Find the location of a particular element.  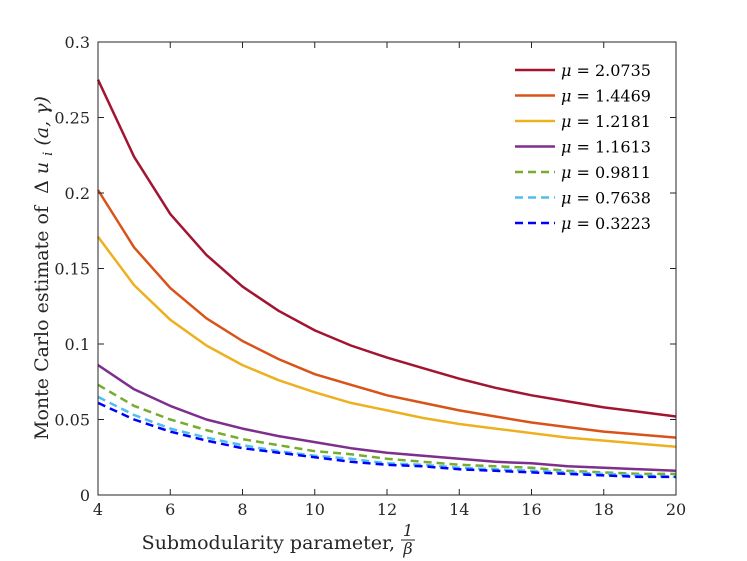

x-tick-label: 8 is located at coordinates (242, 509).